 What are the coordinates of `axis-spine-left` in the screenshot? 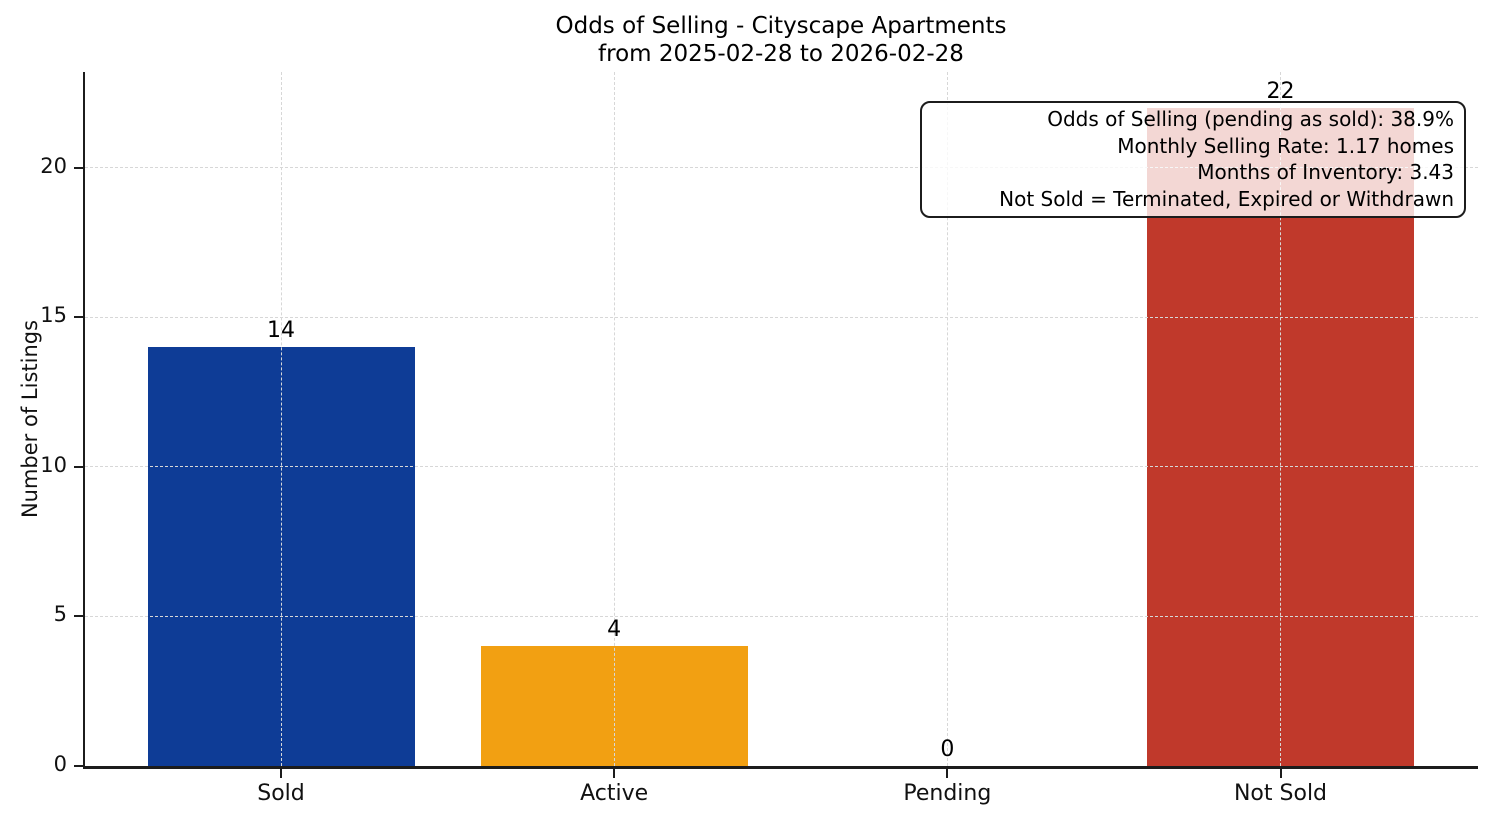 It's located at (83, 420).